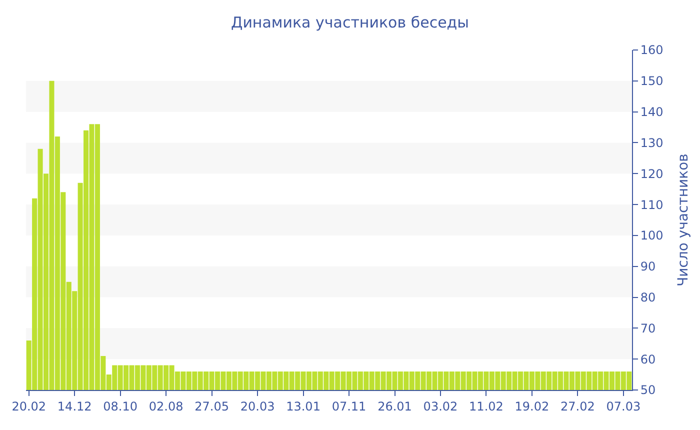  Describe the element at coordinates (652, 173) in the screenshot. I see `y-tick-label: 120` at that location.